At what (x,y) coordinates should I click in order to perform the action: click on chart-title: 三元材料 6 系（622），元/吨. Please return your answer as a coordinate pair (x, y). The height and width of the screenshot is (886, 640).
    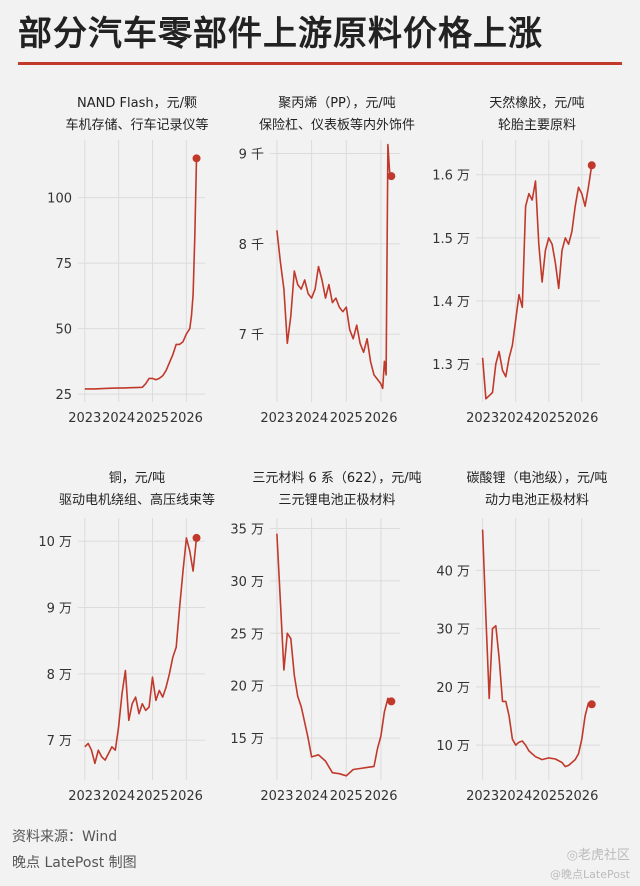
    Looking at the image, I should click on (336, 478).